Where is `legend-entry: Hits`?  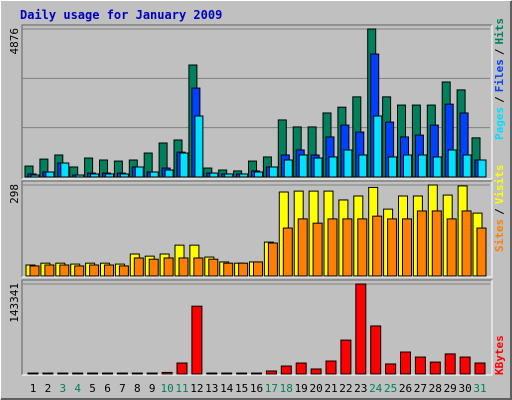 legend-entry: Hits is located at coordinates (499, 31).